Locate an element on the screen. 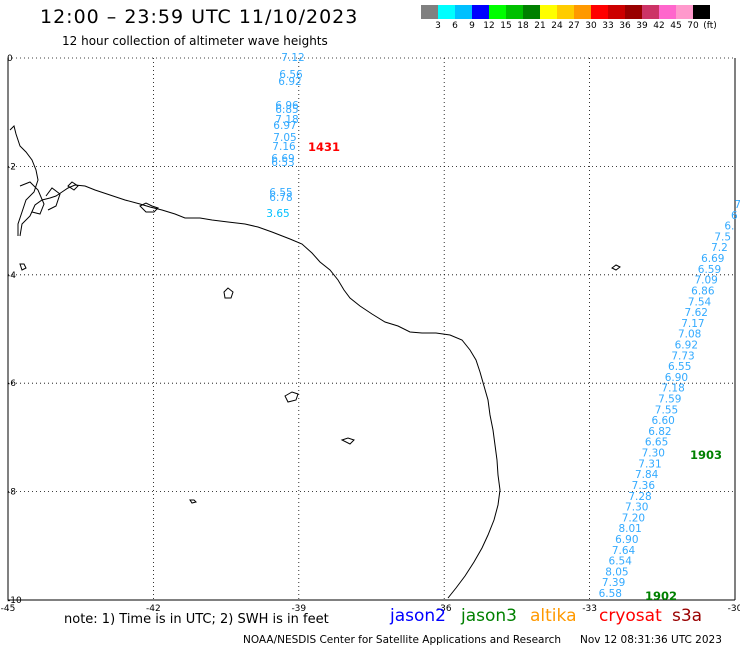 The height and width of the screenshot is (650, 740). wave-height-label: 7.28 is located at coordinates (639, 497).